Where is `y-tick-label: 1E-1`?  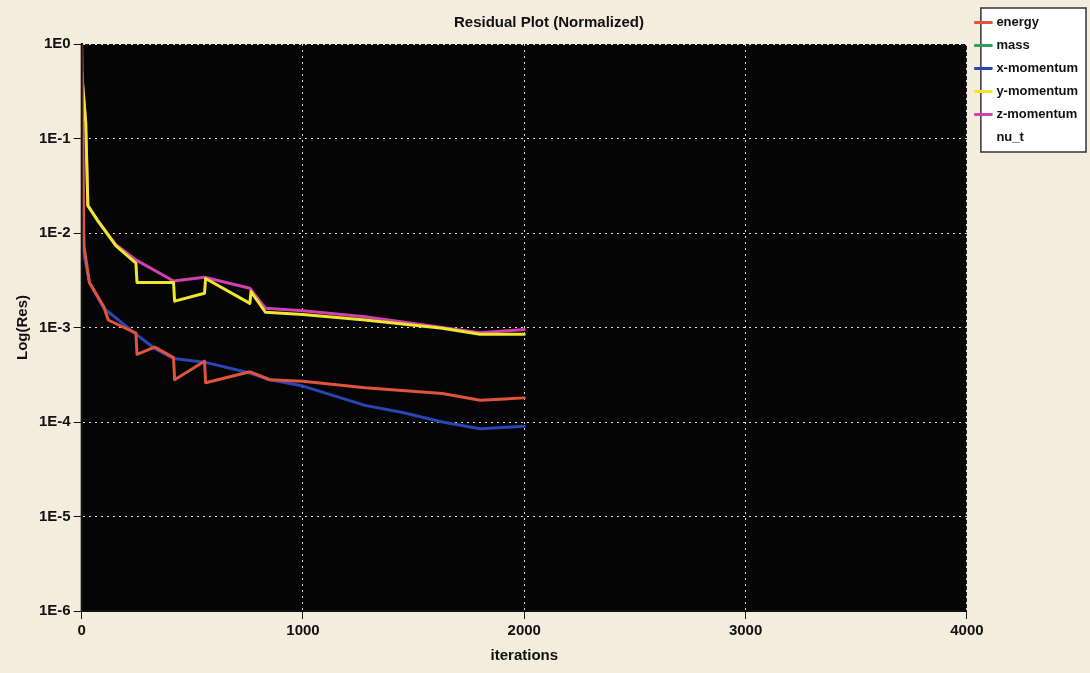
y-tick-label: 1E-1 is located at coordinates (55, 137).